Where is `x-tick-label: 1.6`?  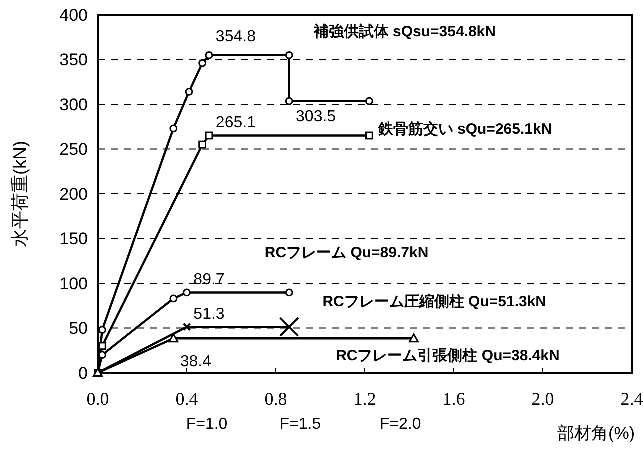
x-tick-label: 1.6 is located at coordinates (454, 399).